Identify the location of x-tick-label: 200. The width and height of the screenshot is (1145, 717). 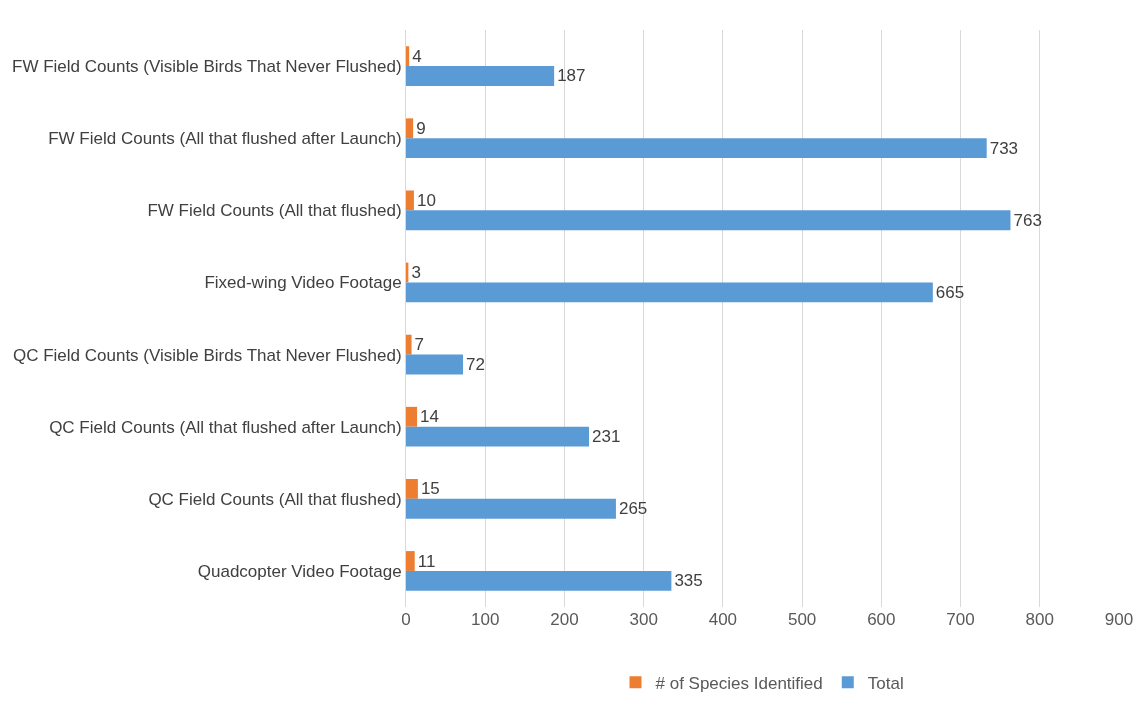
(564, 619).